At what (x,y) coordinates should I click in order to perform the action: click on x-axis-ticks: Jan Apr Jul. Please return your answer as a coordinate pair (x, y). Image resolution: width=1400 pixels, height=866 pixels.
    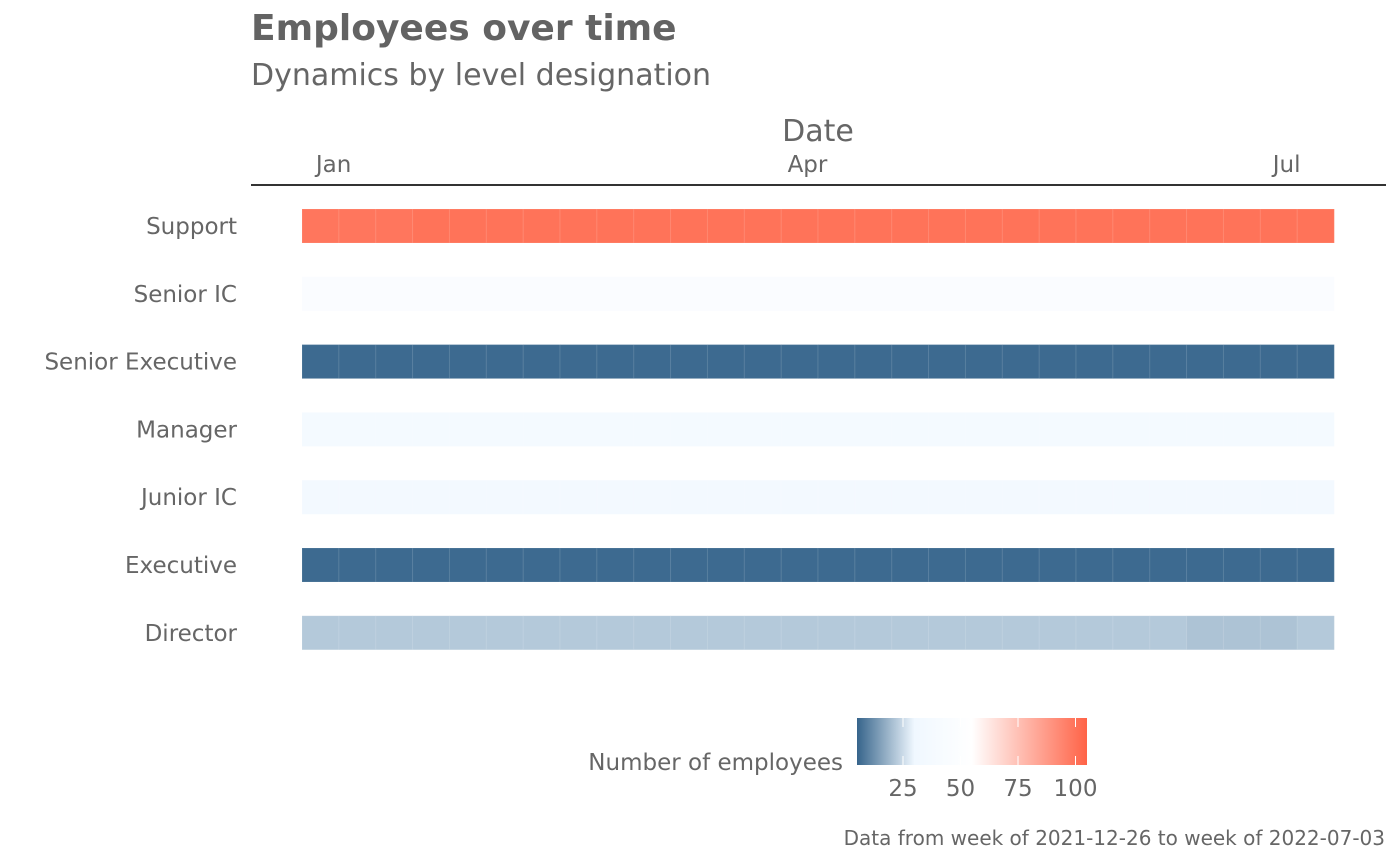
    Looking at the image, I should click on (807, 165).